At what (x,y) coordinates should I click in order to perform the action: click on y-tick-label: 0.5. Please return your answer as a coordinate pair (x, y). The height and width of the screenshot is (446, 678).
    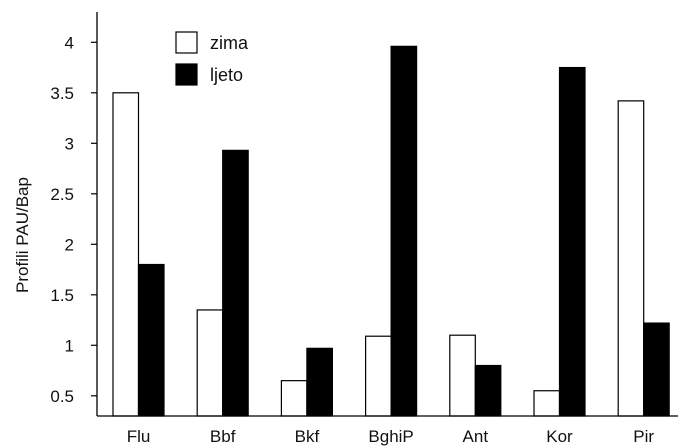
    Looking at the image, I should click on (62, 396).